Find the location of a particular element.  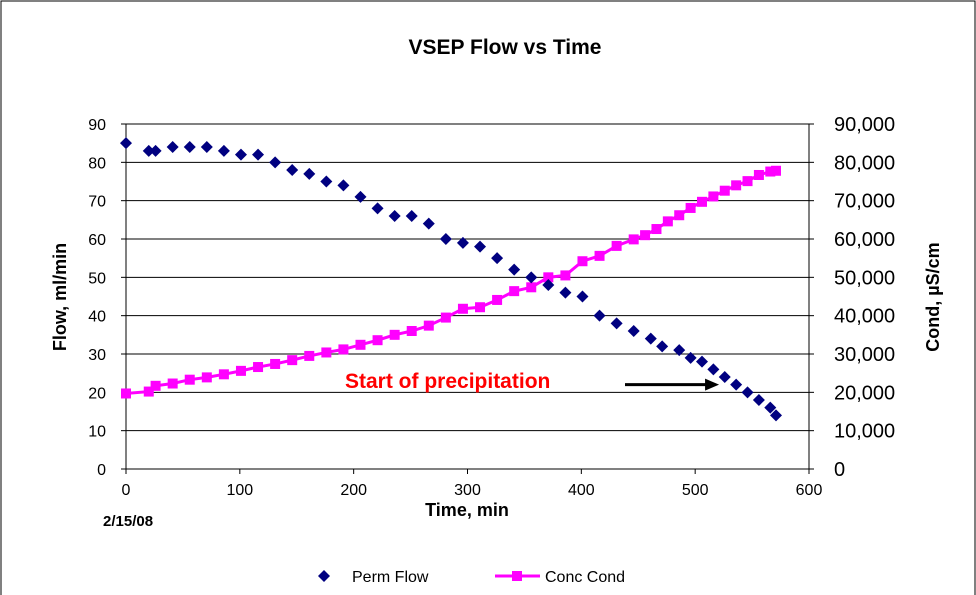

y2-tick-label: 50,000 is located at coordinates (864, 278).